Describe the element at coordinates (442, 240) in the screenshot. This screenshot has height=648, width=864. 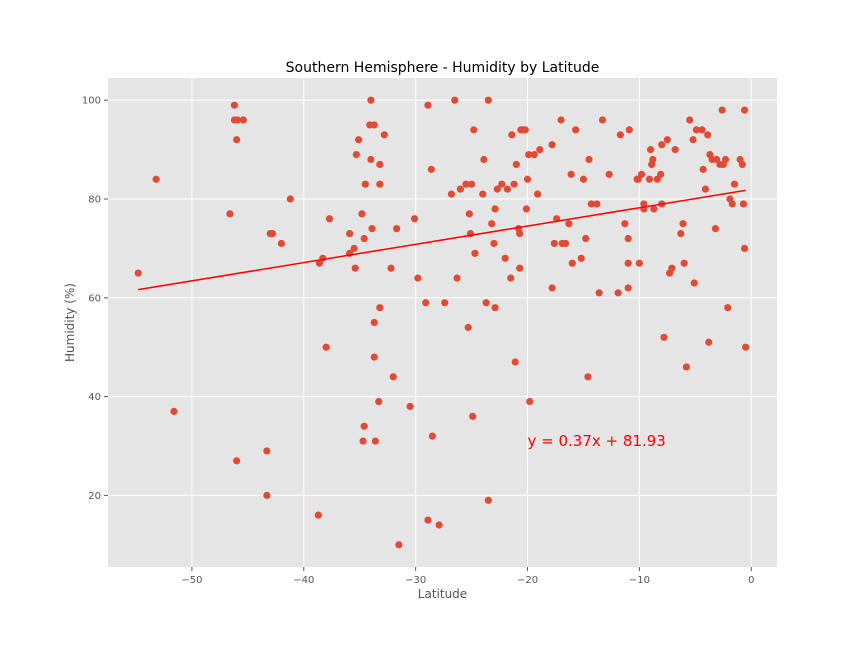
I see `regression-line` at that location.